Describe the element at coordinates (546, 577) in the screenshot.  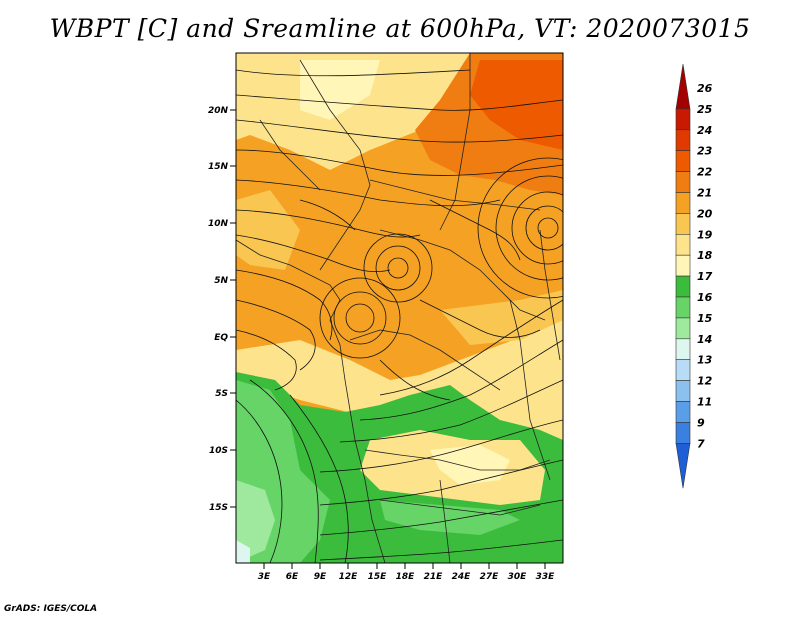
I see `lon-label: 33E` at that location.